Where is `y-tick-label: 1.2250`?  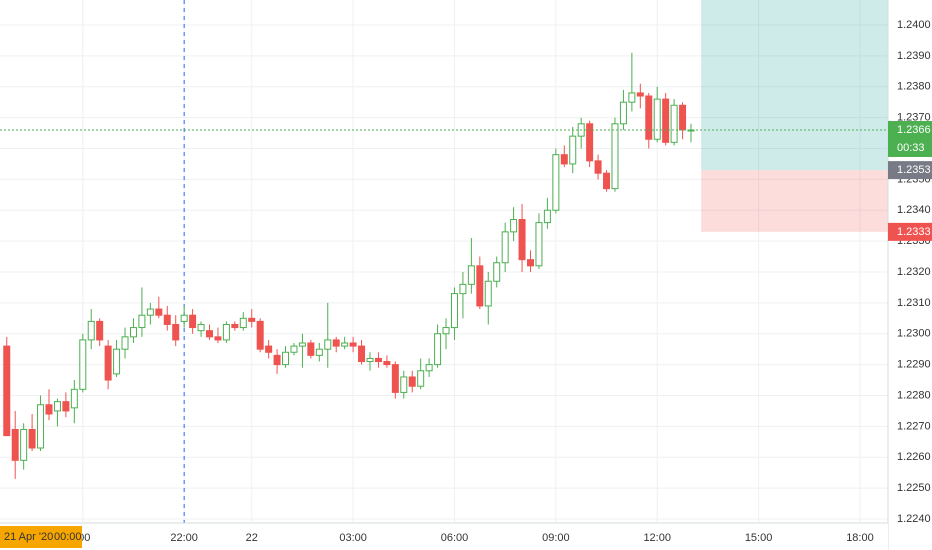
y-tick-label: 1.2250 is located at coordinates (914, 488).